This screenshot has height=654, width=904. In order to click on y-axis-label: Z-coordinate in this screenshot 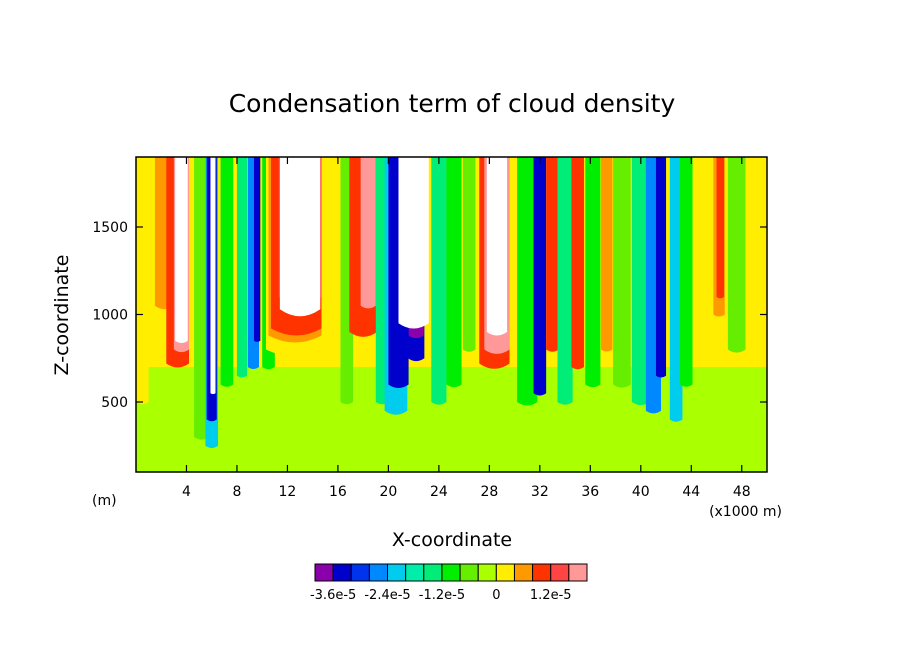, I will do `click(62, 315)`.